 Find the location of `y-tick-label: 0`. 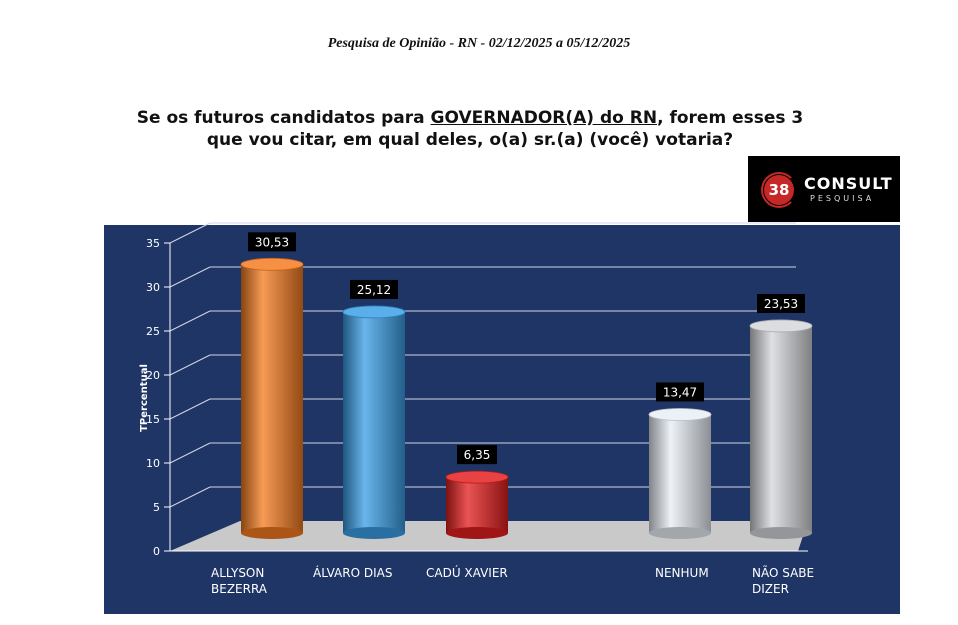

y-tick-label: 0 is located at coordinates (156, 551).